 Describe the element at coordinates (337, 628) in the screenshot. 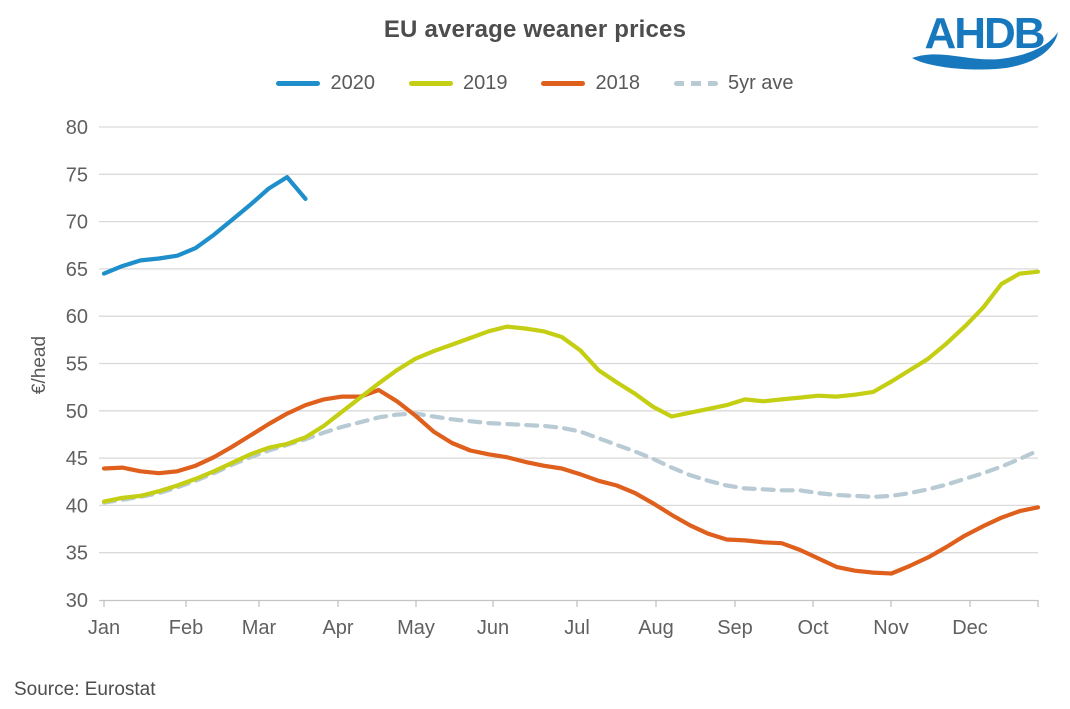

I see `svg-text: Apr` at that location.